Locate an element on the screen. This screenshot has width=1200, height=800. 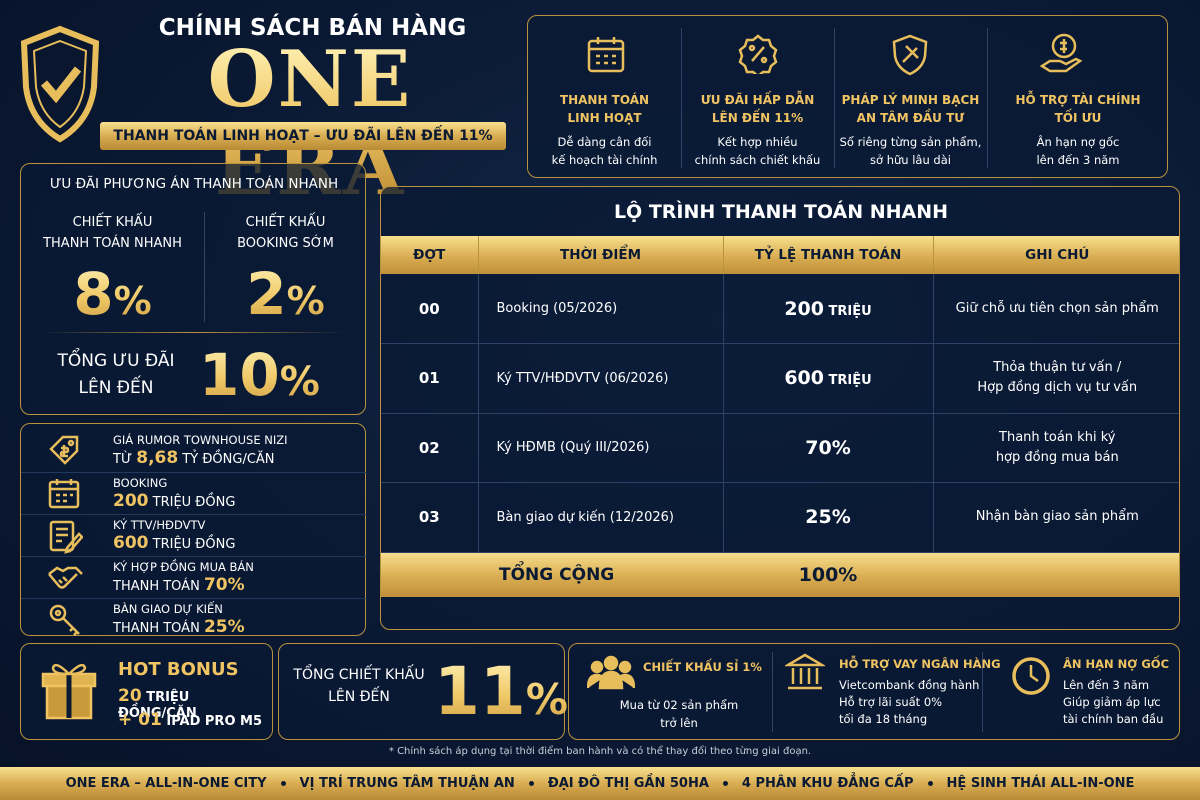
header-cell: GHI CHÚ is located at coordinates (1057, 255).